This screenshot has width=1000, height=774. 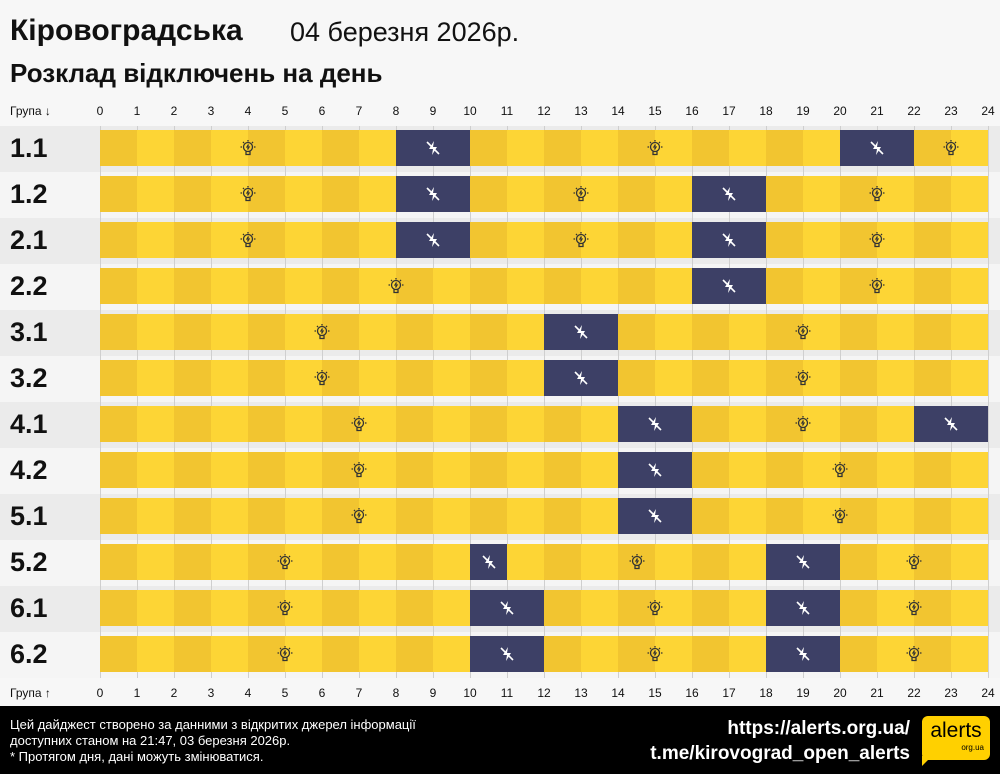 I want to click on group-row: 4.1, so click(x=500, y=425).